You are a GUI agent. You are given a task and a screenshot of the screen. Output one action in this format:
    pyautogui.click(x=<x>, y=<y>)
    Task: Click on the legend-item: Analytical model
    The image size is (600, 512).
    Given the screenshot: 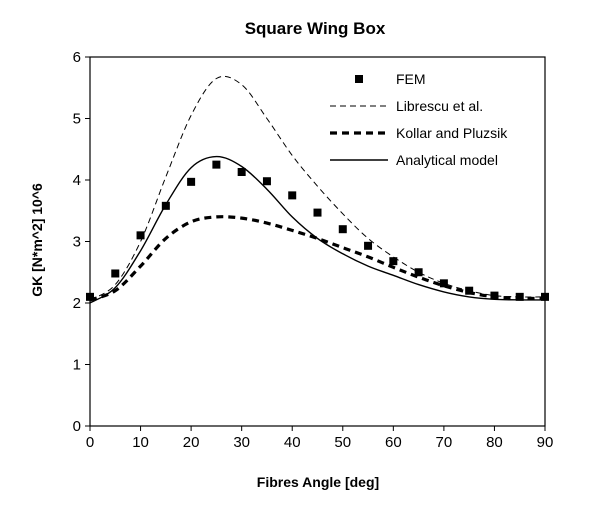 What is the action you would take?
    pyautogui.click(x=414, y=160)
    